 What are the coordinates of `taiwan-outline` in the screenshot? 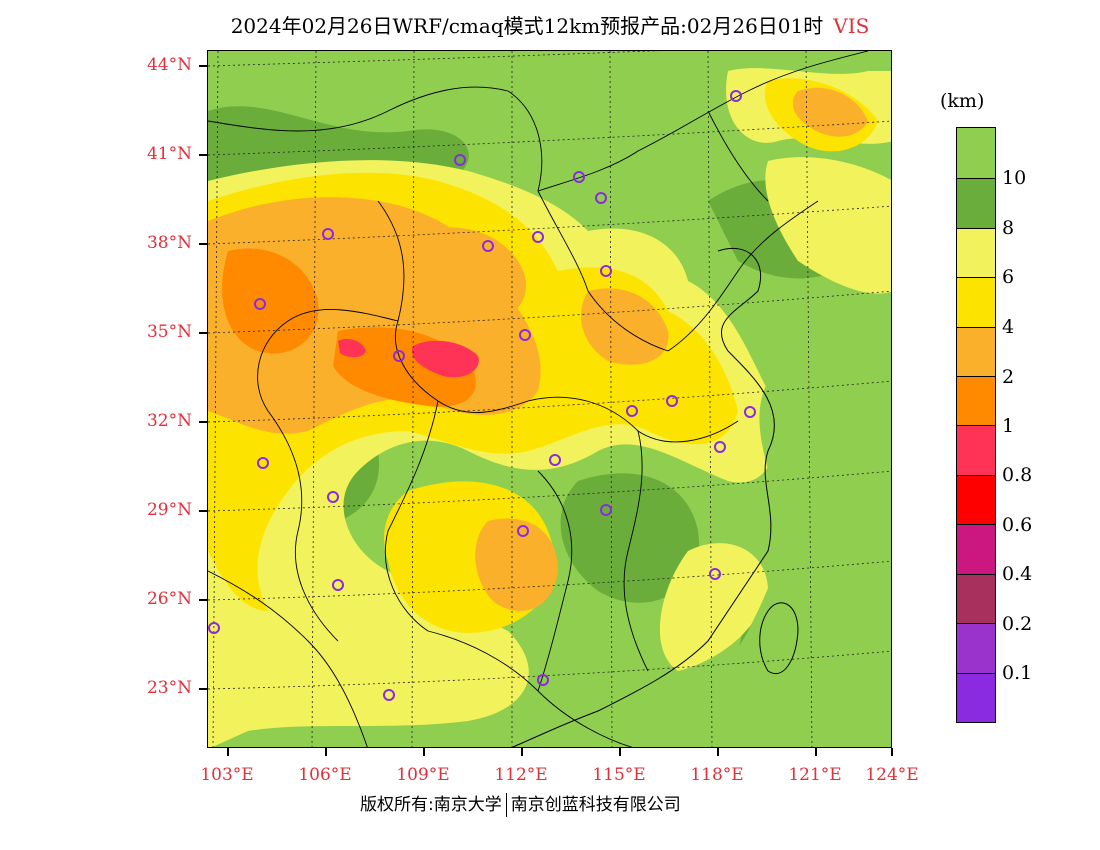 It's located at (779, 638).